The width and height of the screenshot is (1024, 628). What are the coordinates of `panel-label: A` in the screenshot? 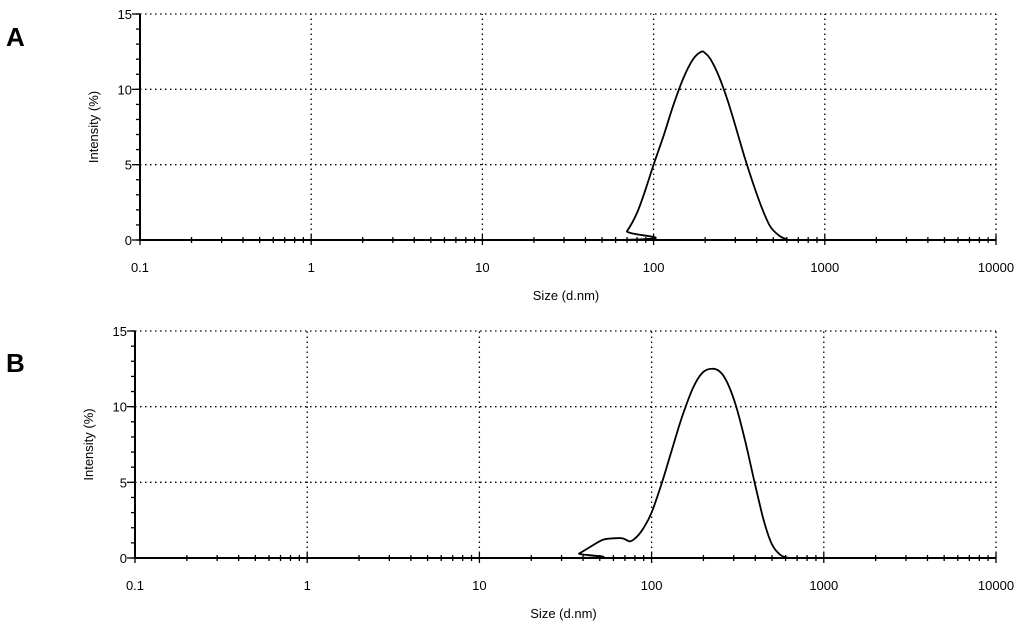 It's located at (15, 37).